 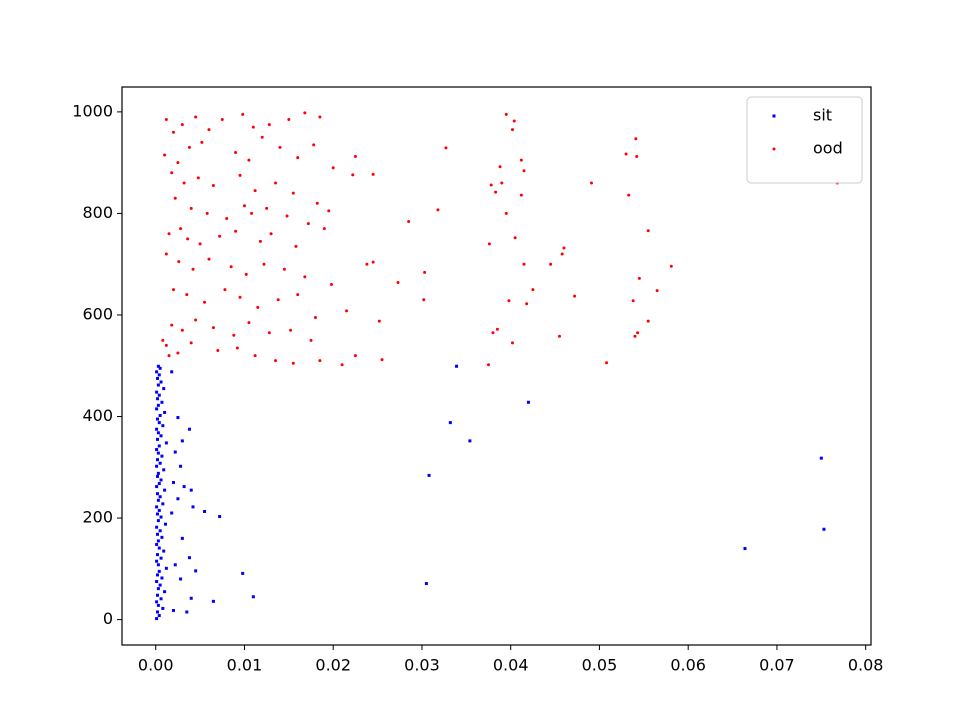 What do you see at coordinates (97, 415) in the screenshot?
I see `y-tick-label: 400` at bounding box center [97, 415].